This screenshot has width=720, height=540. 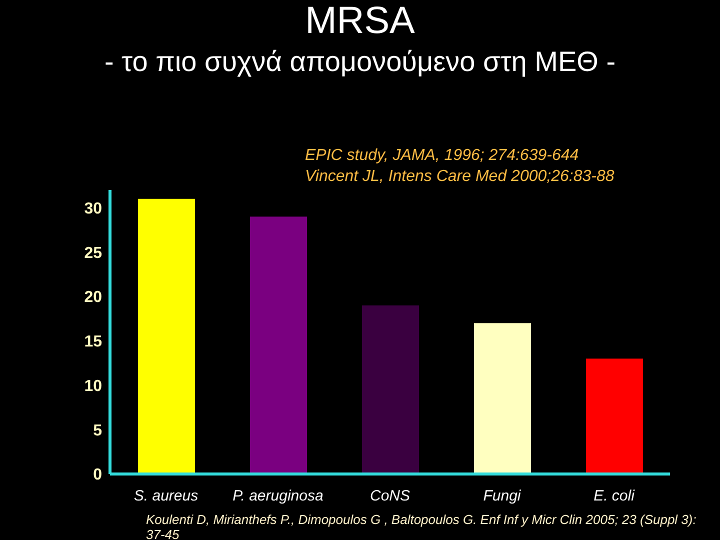 I want to click on text: Vincent JL, Intens Care Med 2000;26:83-88, so click(x=459, y=177).